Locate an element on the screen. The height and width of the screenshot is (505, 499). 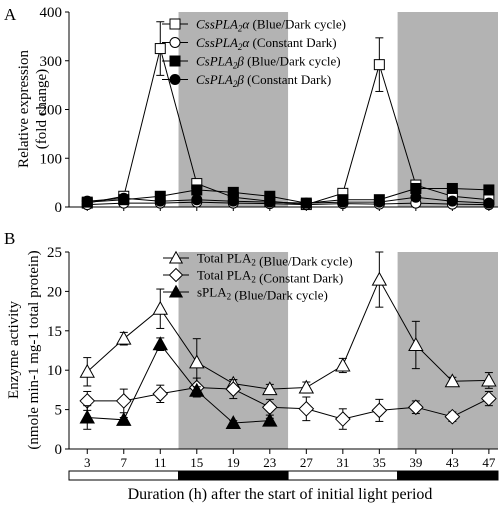
y-tick-label: 100 is located at coordinates (51, 159).